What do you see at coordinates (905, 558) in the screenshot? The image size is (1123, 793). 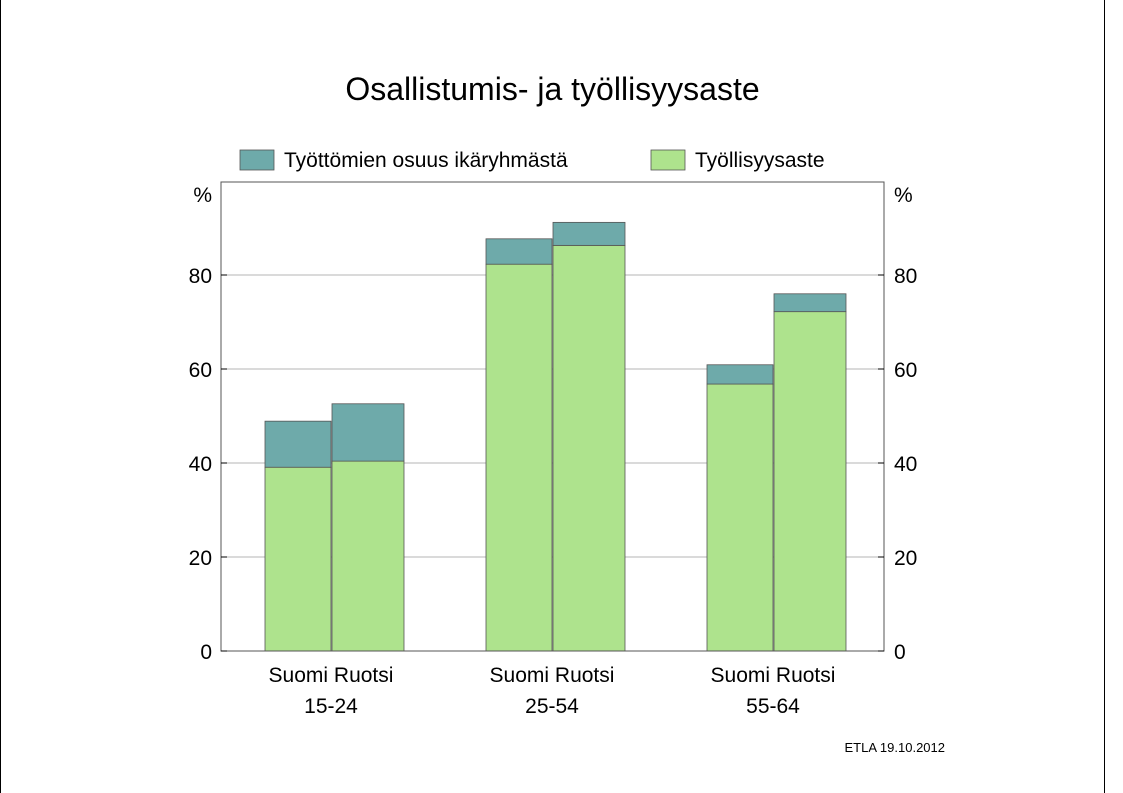 I see `y-tick-label-right-20: 20` at bounding box center [905, 558].